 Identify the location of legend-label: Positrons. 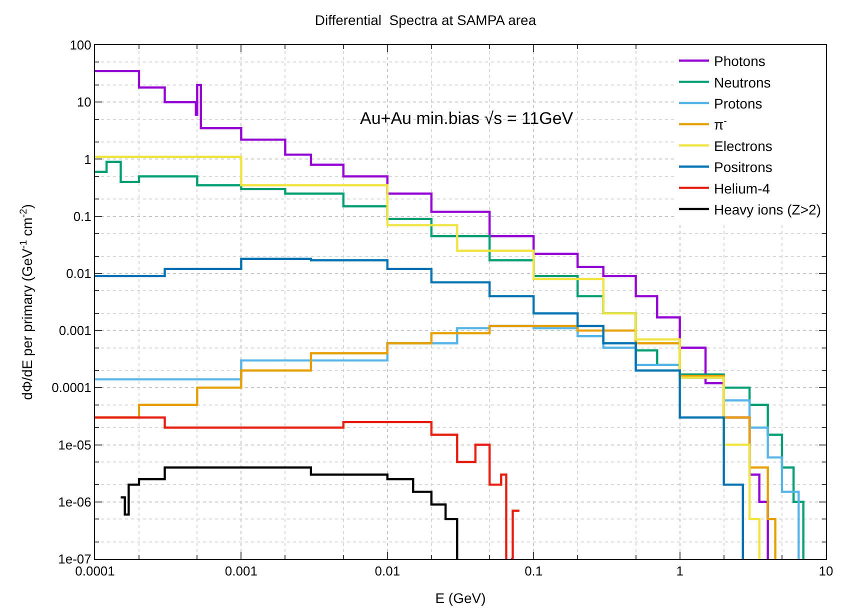
(743, 167).